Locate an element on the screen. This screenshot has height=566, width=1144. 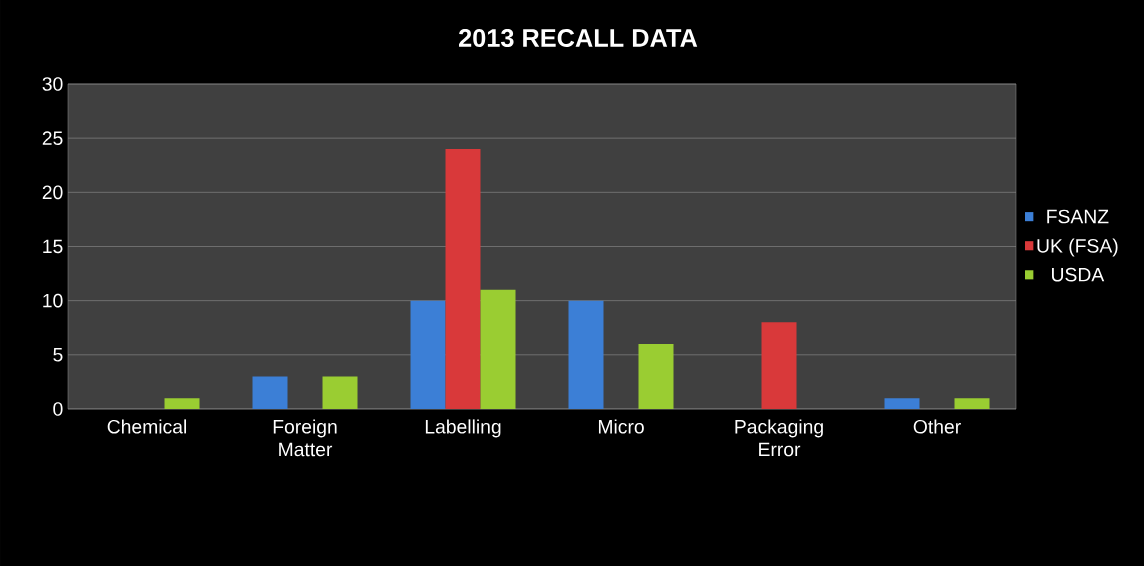
y-tick-label: 0 is located at coordinates (58, 409).